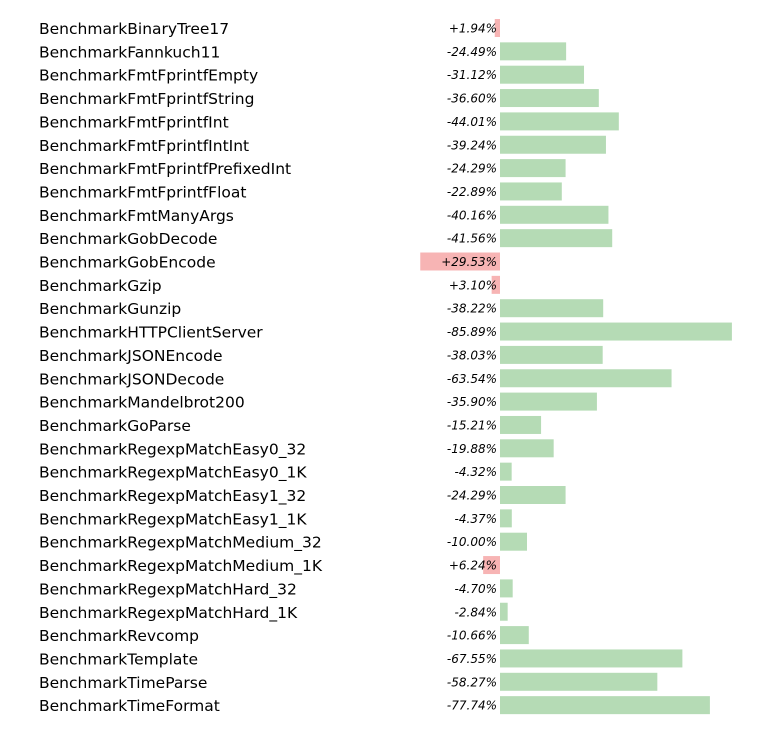 This screenshot has width=759, height=742. What do you see at coordinates (168, 613) in the screenshot?
I see `category-label: BenchmarkRegexpMatchHard_1K` at bounding box center [168, 613].